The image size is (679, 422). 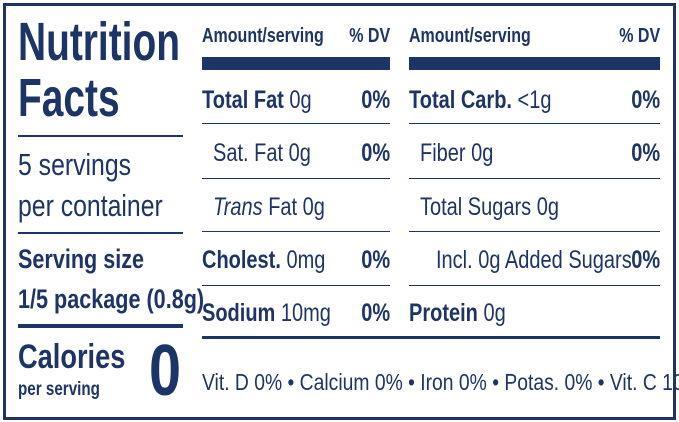 I want to click on nutrient-name: Total Carb., so click(x=460, y=100).